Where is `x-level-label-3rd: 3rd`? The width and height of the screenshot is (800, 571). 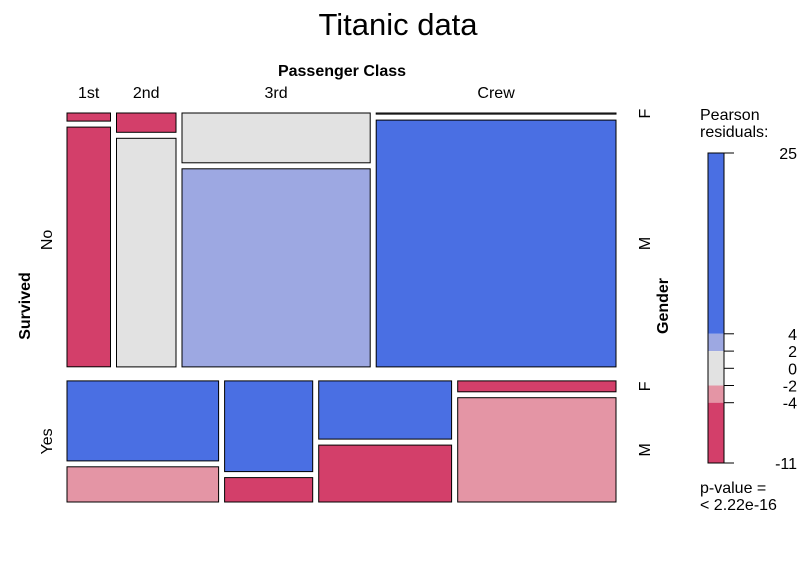
x-level-label-3rd: 3rd is located at coordinates (276, 93).